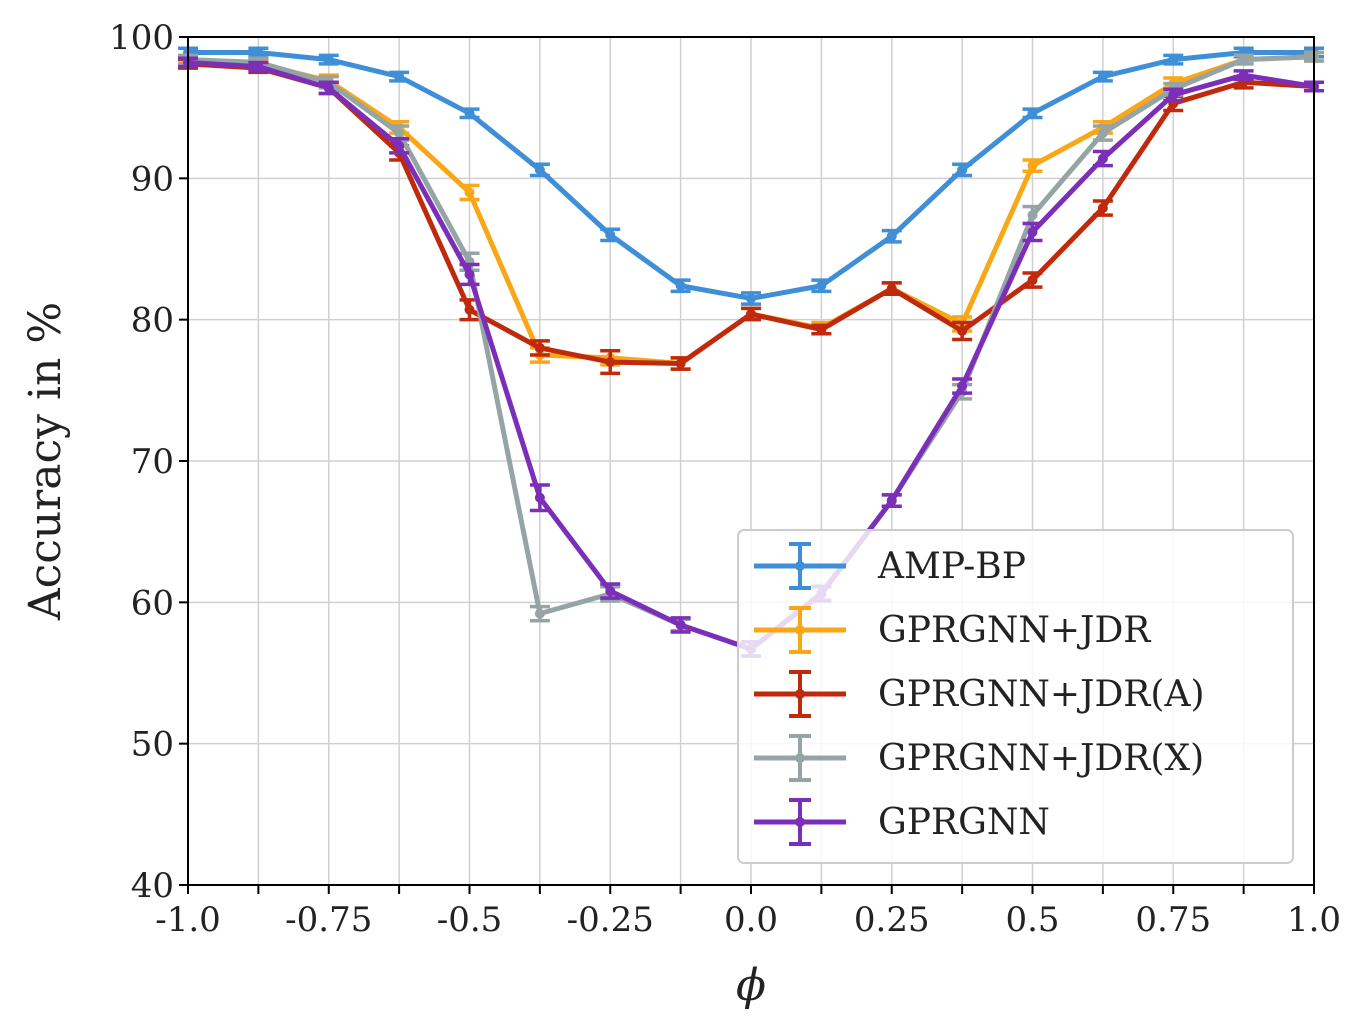 This screenshot has width=1371, height=1034. Describe the element at coordinates (152, 179) in the screenshot. I see `y-tick-label: 90` at that location.